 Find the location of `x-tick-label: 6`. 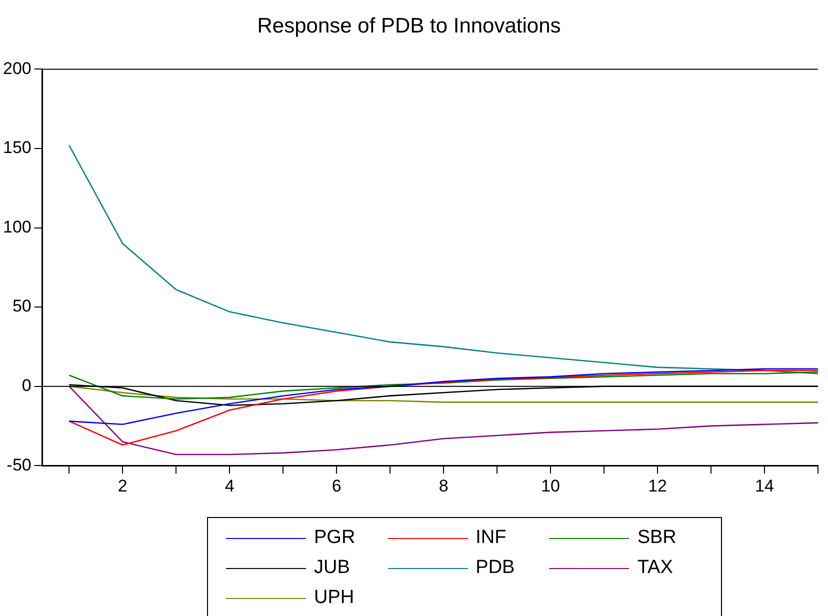

x-tick-label: 6 is located at coordinates (337, 486).